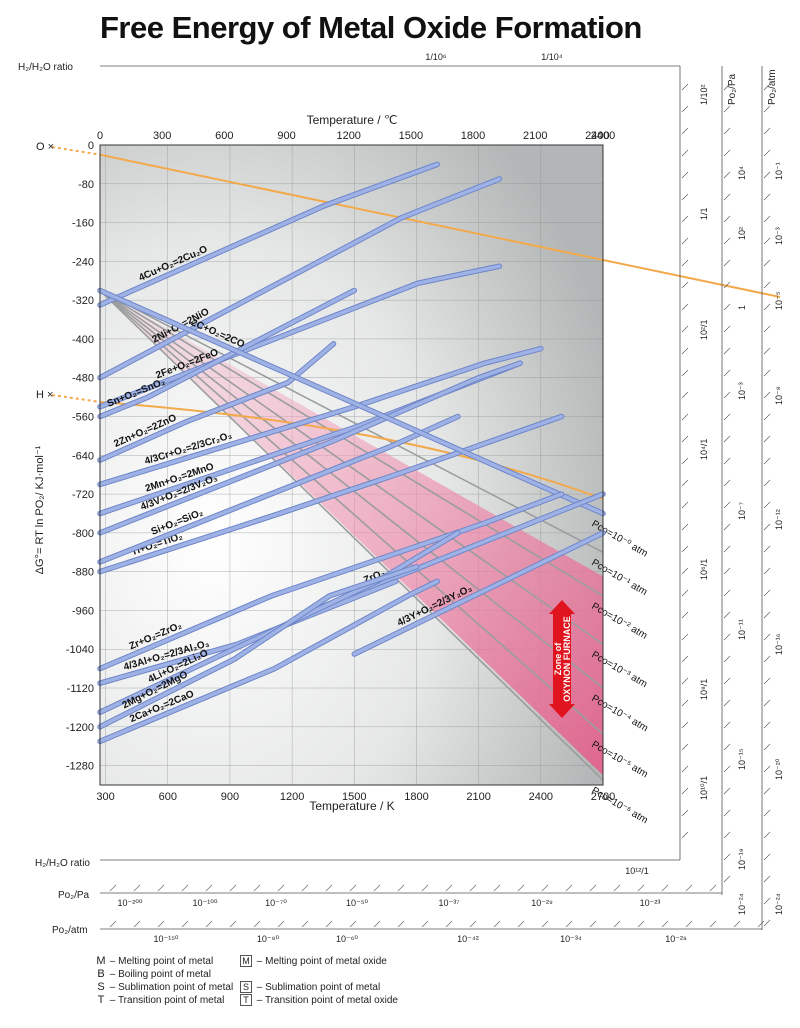 The width and height of the screenshot is (800, 1028). Describe the element at coordinates (742, 904) in the screenshot. I see `po2-pa-right-tick: 10⁻²⁴` at that location.